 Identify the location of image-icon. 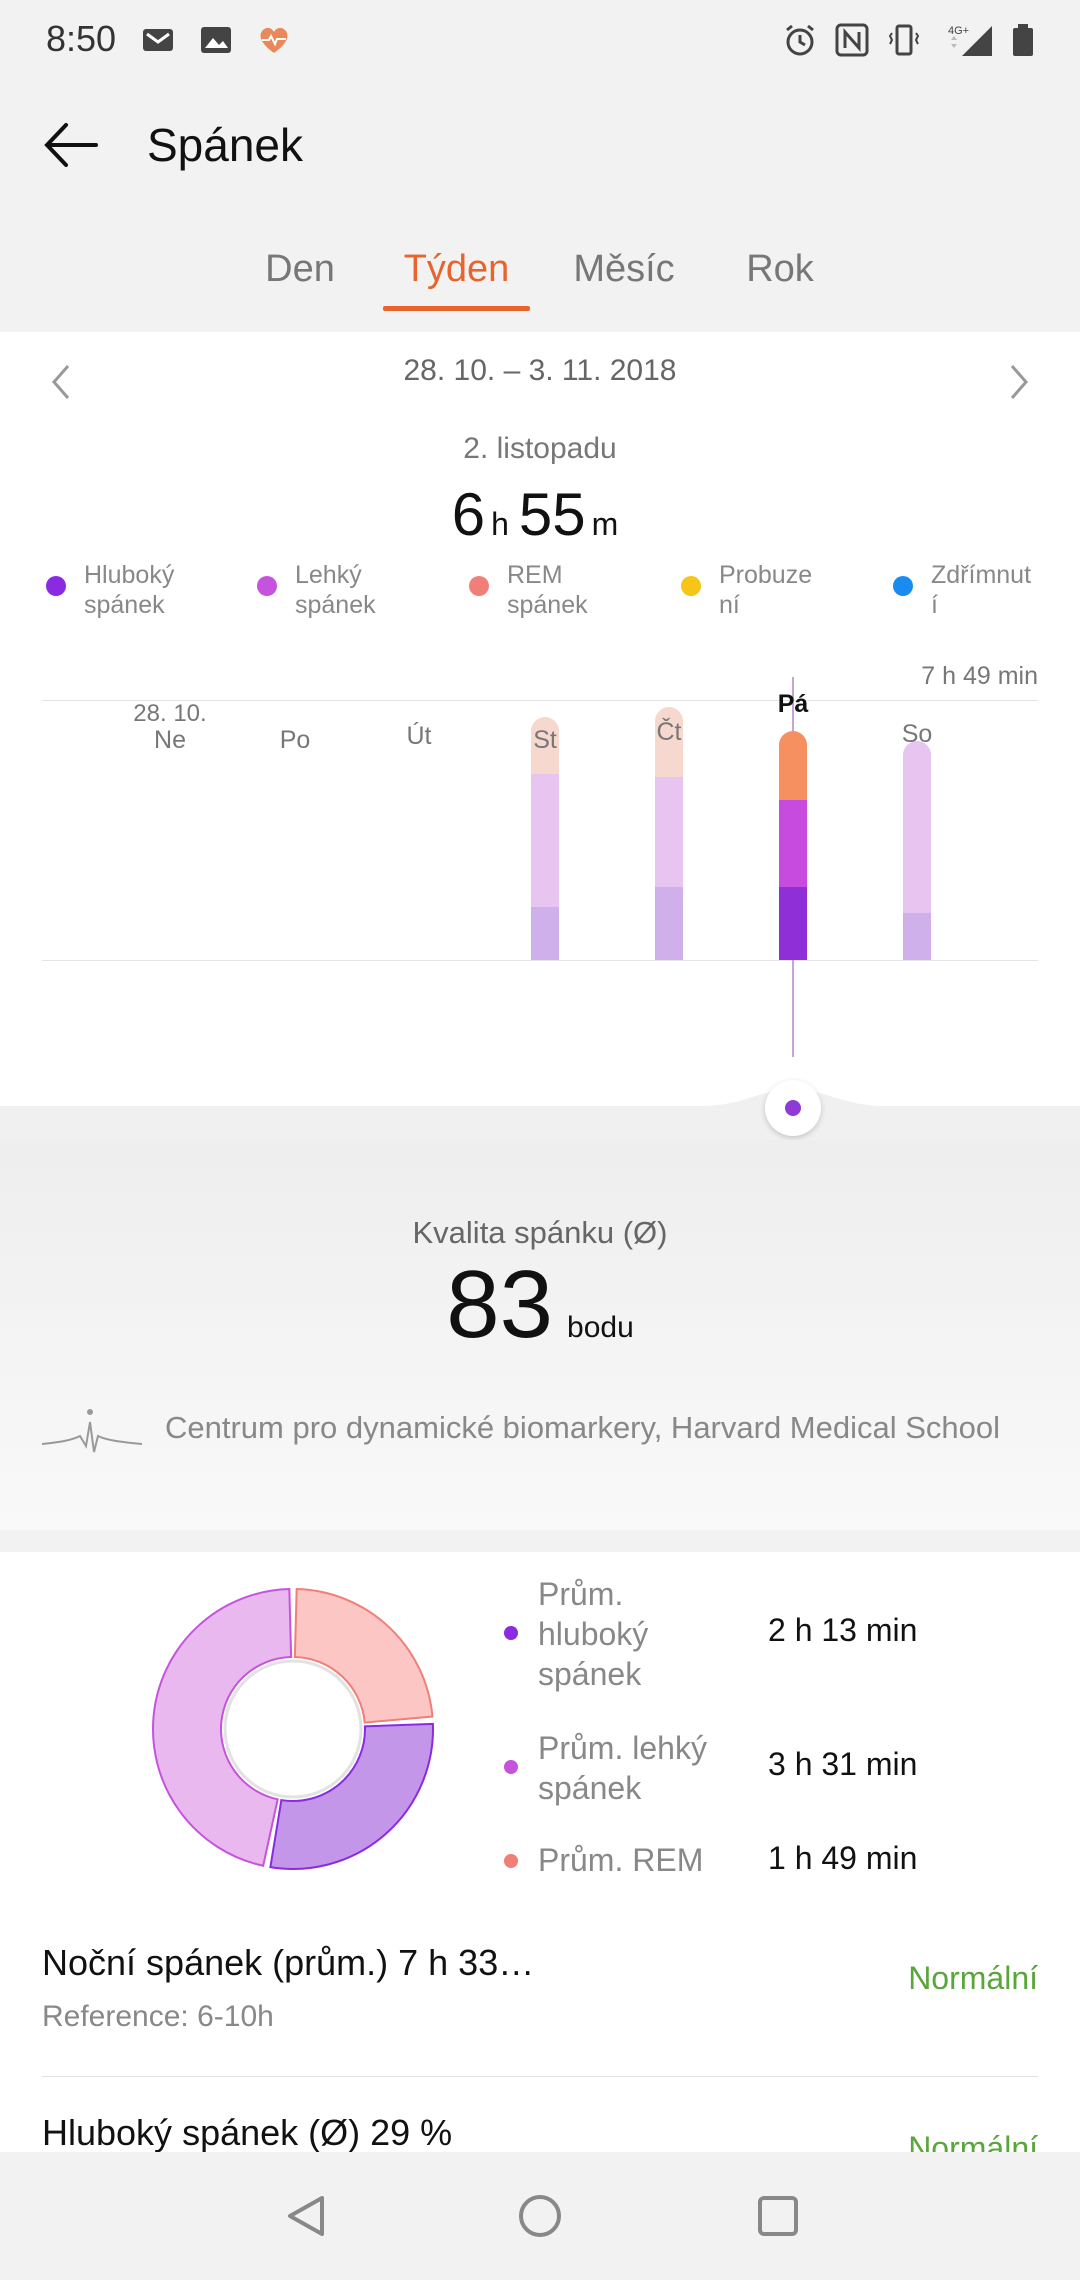
(216, 40).